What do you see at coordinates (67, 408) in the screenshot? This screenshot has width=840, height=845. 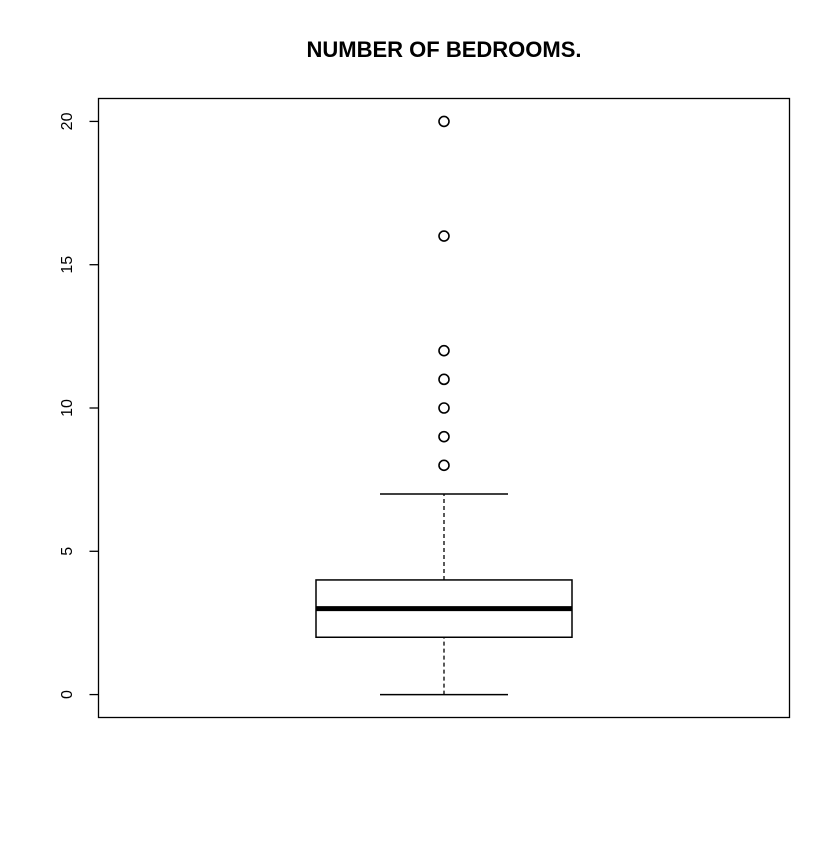 I see `y-tick-label-10: 10` at bounding box center [67, 408].